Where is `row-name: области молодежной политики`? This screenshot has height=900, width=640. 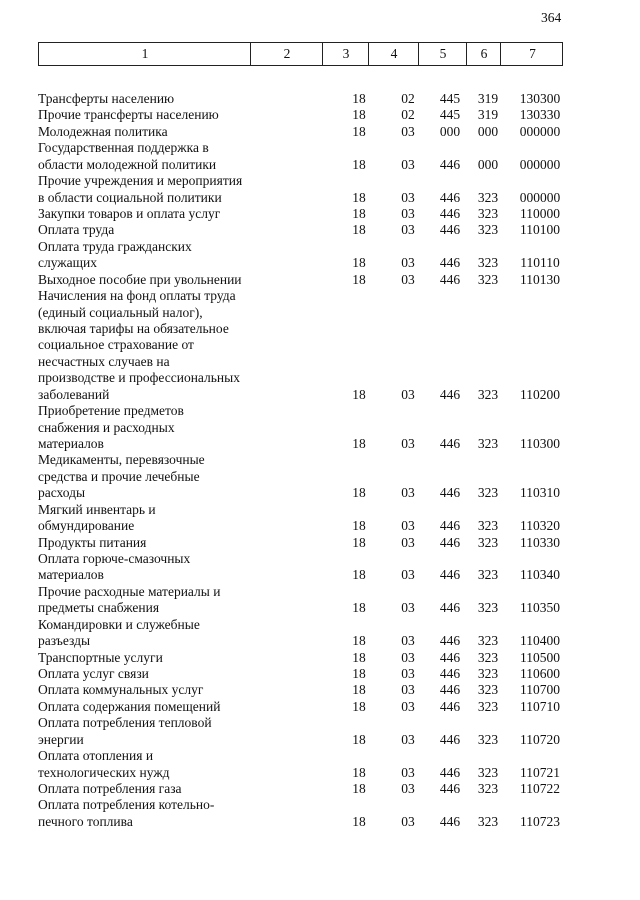
row-name: области молодежной политики is located at coordinates (127, 164).